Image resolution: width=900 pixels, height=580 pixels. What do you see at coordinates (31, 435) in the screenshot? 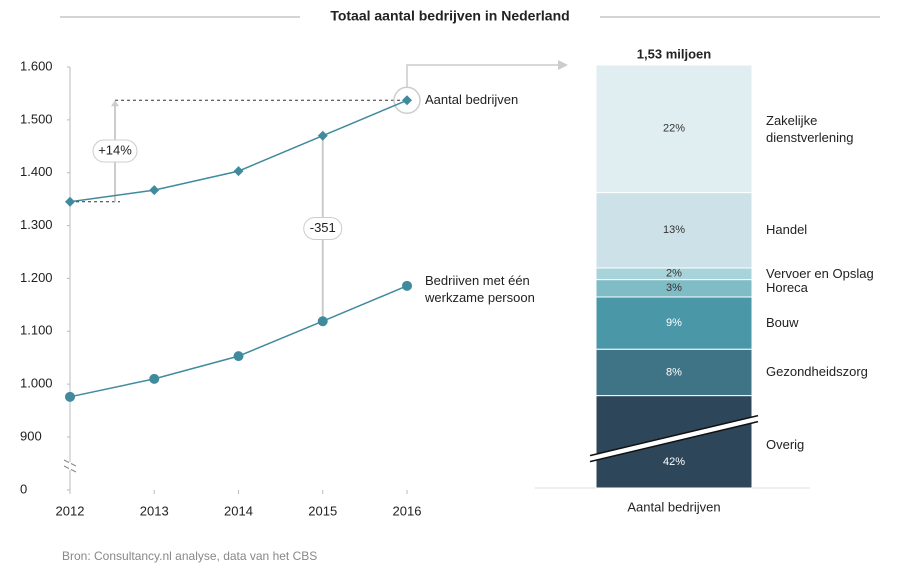
I see `y-tick-label: 900` at bounding box center [31, 435].